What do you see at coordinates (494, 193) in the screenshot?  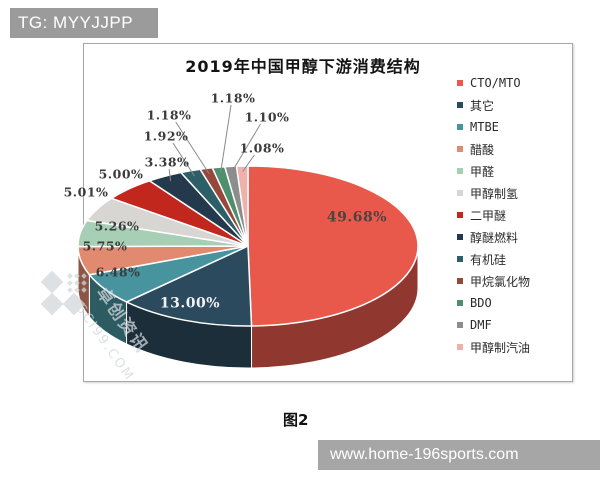 I see `legend-label: 甲醇制氢` at bounding box center [494, 193].